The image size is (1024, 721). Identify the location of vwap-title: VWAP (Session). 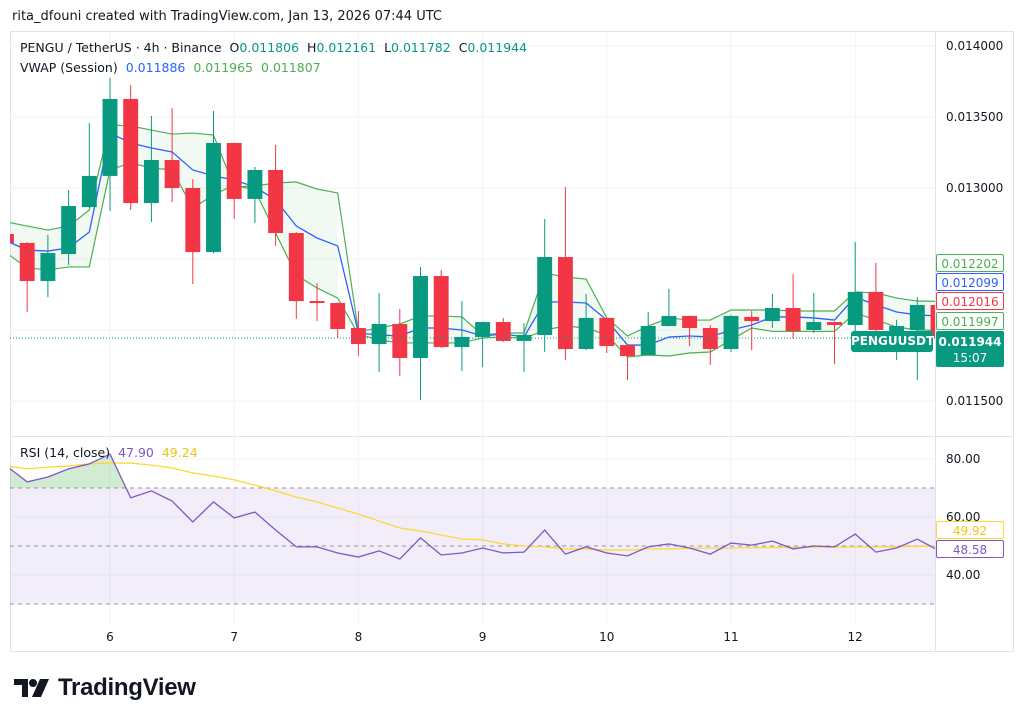
(69, 67).